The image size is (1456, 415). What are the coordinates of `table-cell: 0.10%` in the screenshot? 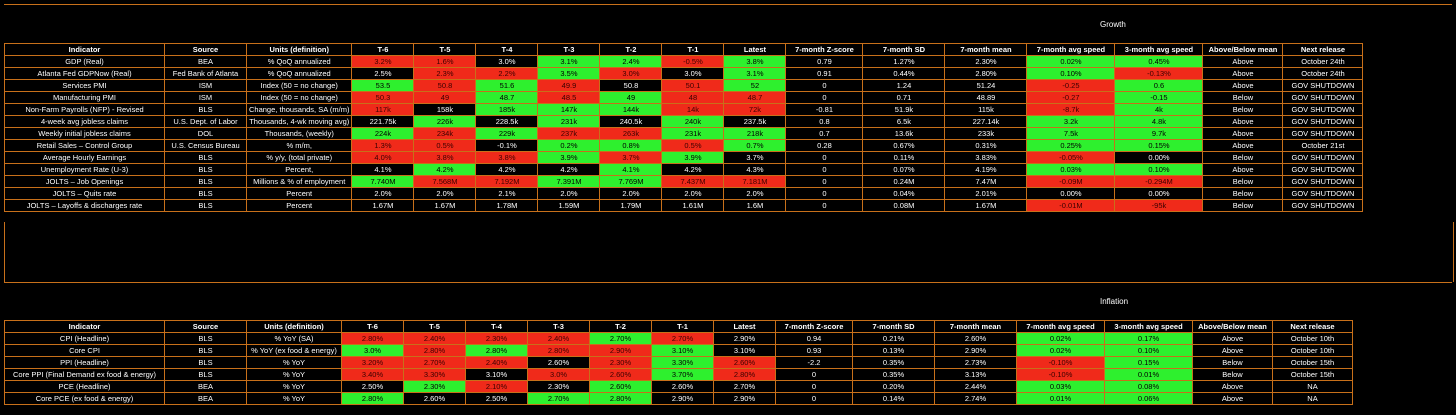 It's located at (1148, 350).